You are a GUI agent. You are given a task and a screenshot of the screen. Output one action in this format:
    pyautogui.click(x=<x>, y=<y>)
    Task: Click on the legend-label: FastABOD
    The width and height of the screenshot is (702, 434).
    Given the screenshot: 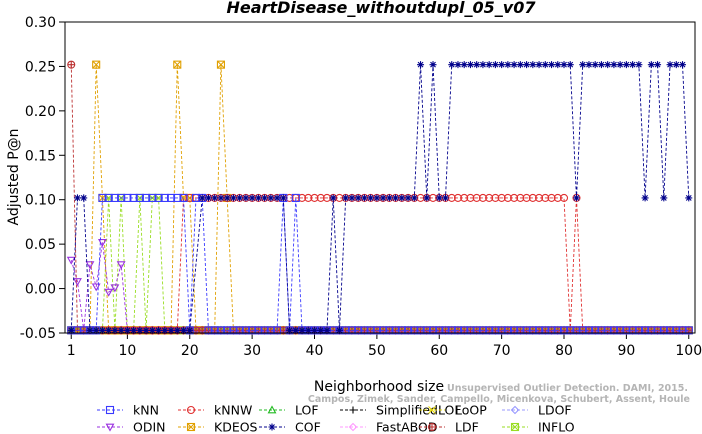 What is the action you would take?
    pyautogui.click(x=407, y=427)
    